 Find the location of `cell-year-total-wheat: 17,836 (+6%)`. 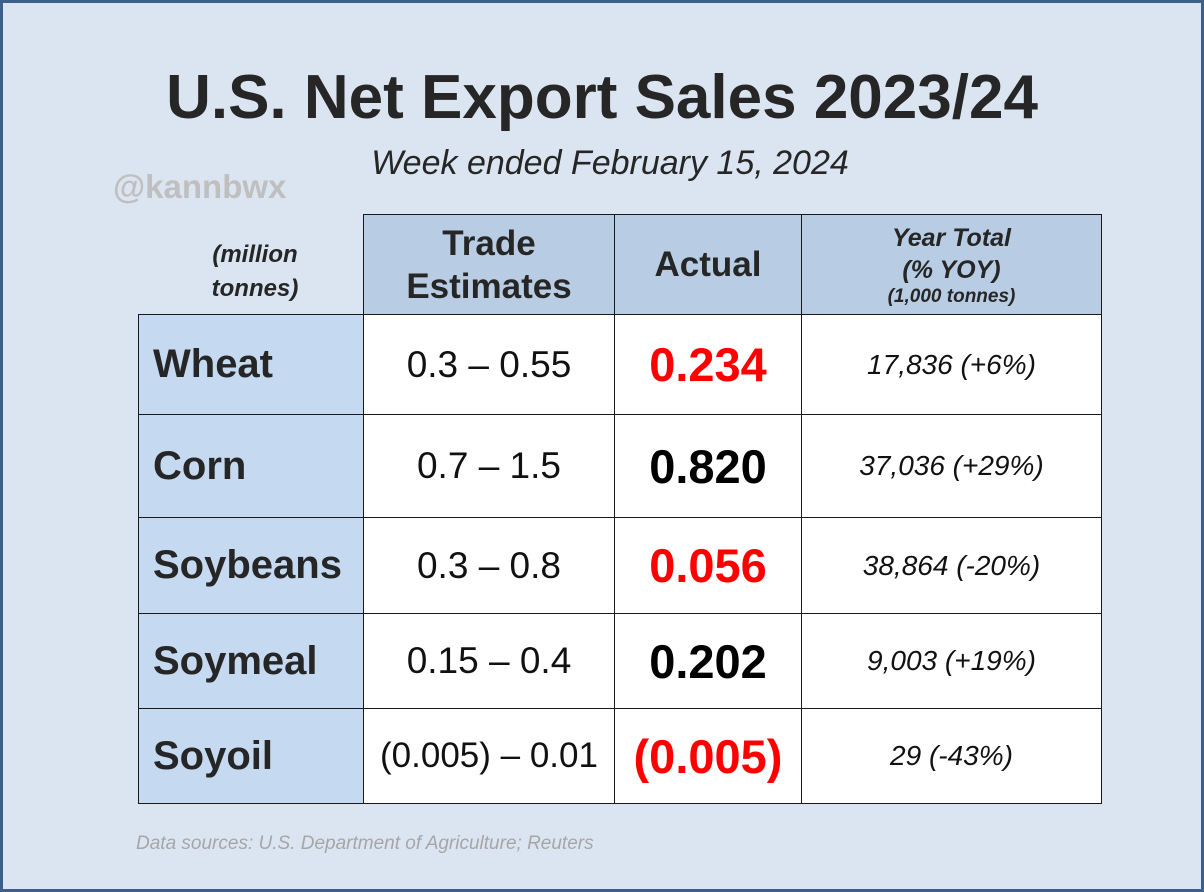

cell-year-total-wheat: 17,836 (+6%) is located at coordinates (951, 364).